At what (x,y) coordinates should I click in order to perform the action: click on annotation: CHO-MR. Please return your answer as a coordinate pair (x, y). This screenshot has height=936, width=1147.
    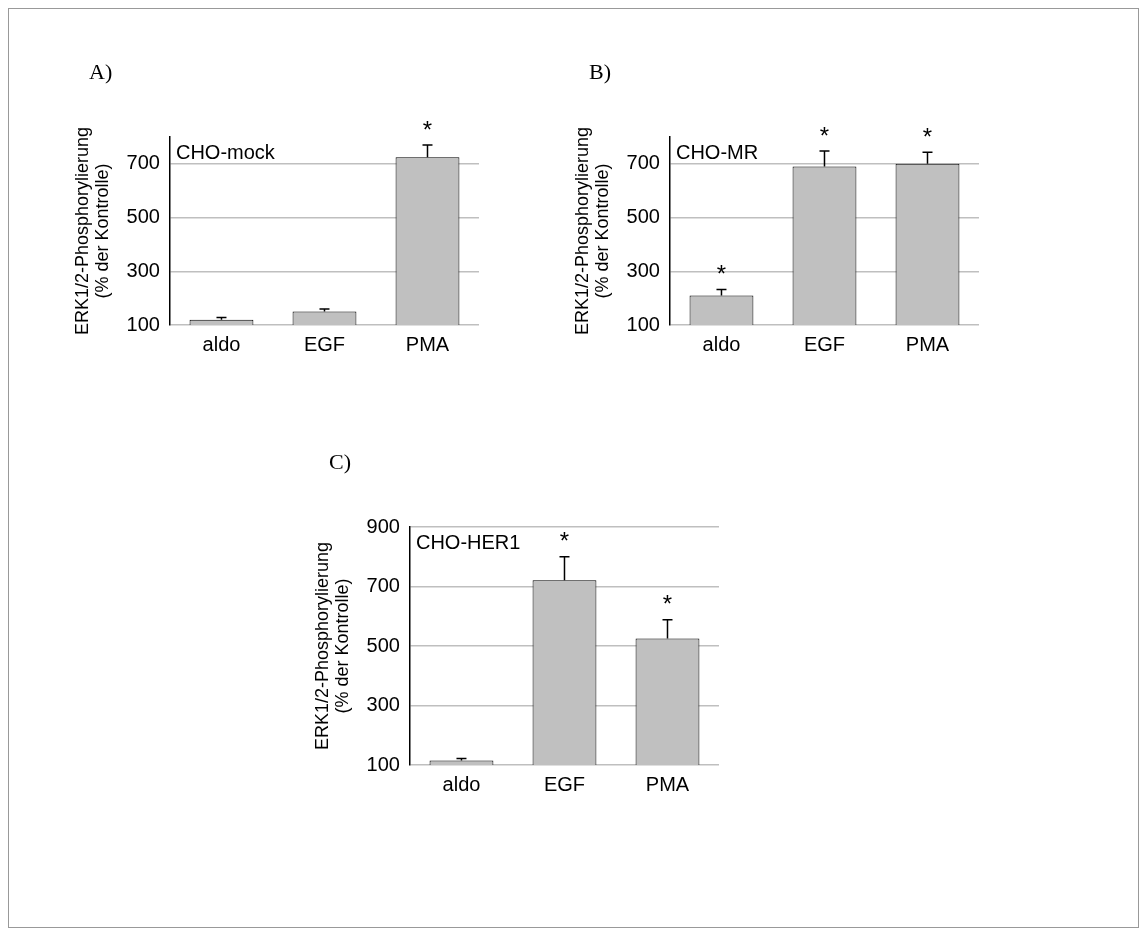
    Looking at the image, I should click on (717, 151).